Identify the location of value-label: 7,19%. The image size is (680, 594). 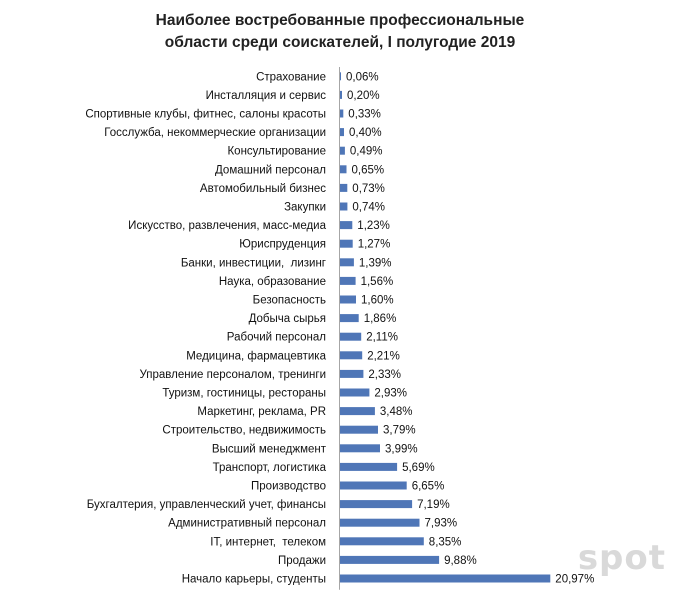
(433, 505).